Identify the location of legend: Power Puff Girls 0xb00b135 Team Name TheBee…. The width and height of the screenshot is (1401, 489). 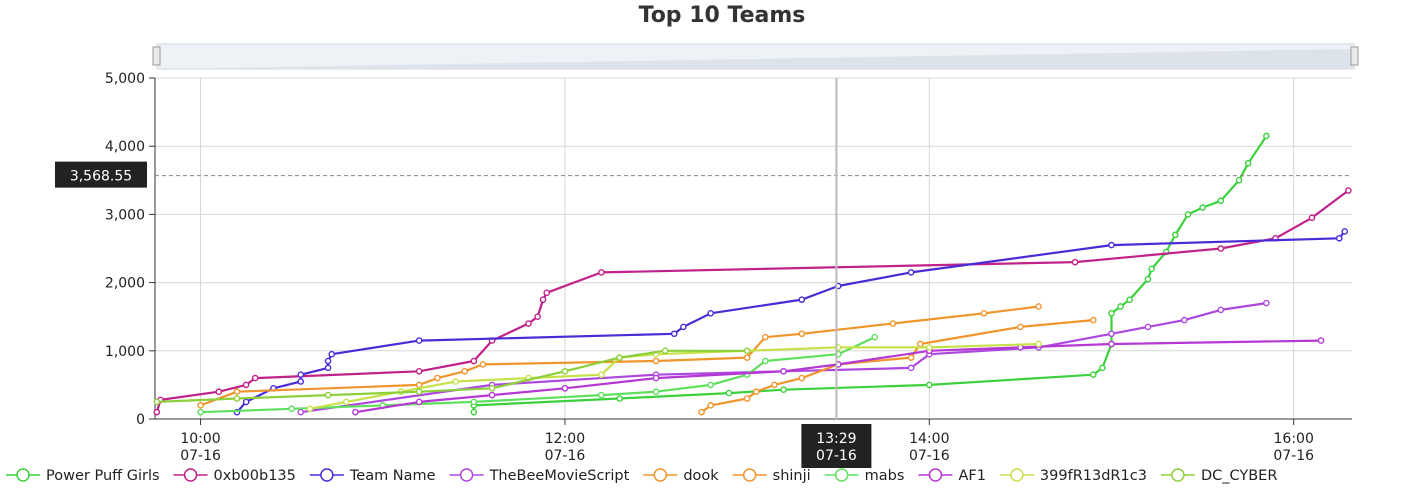
(641, 476).